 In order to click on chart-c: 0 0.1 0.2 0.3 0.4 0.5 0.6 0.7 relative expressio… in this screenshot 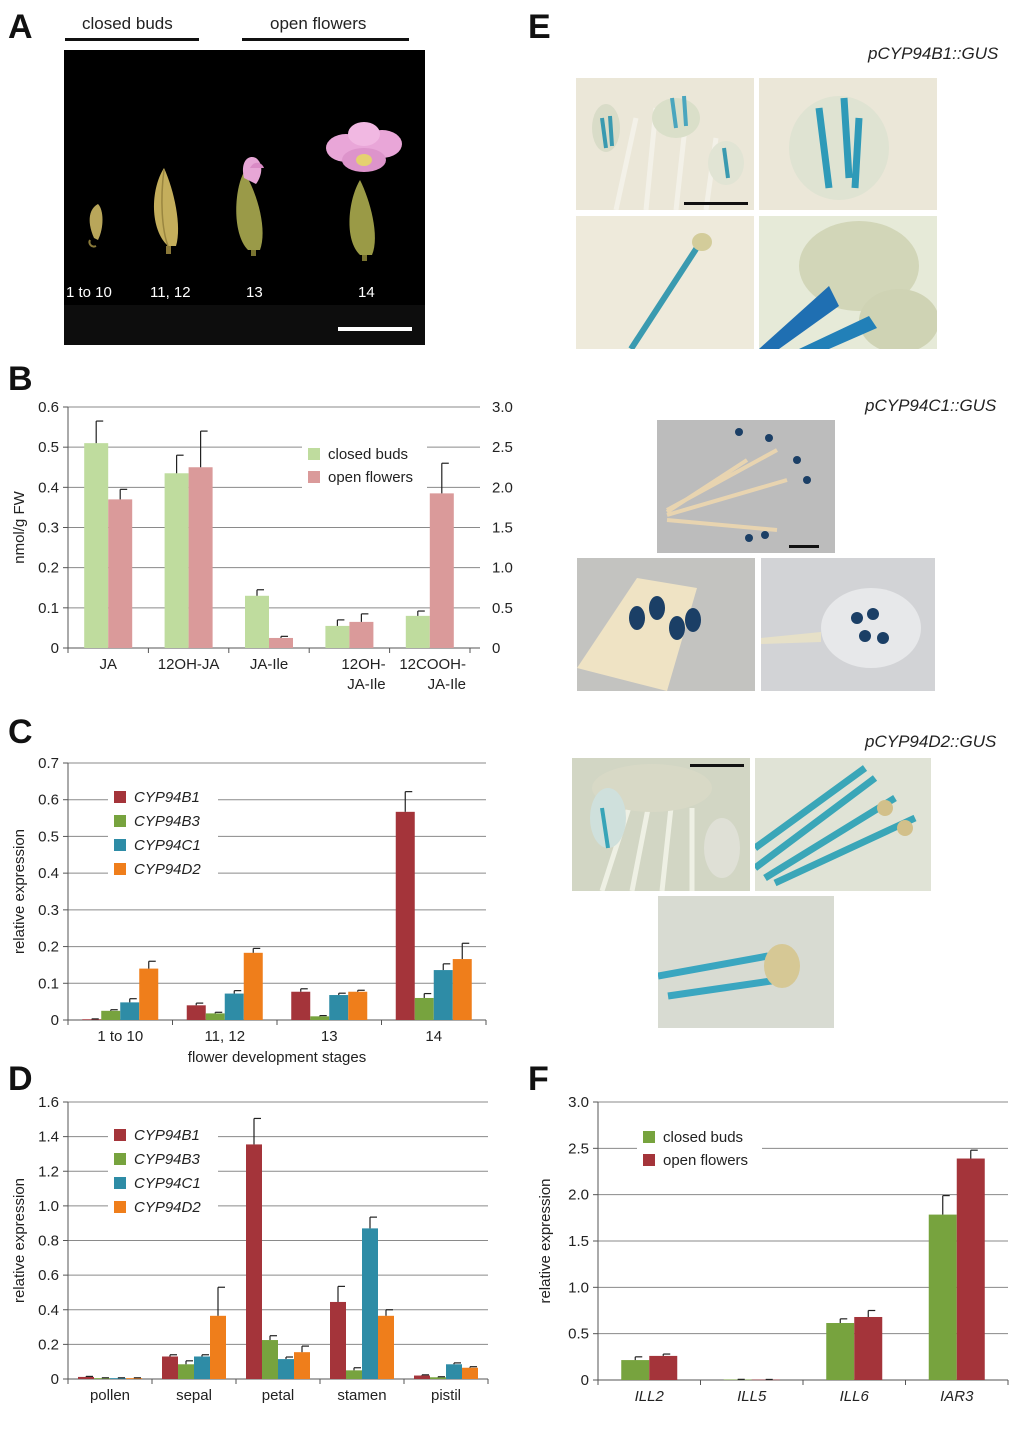, I will do `click(249, 910)`.